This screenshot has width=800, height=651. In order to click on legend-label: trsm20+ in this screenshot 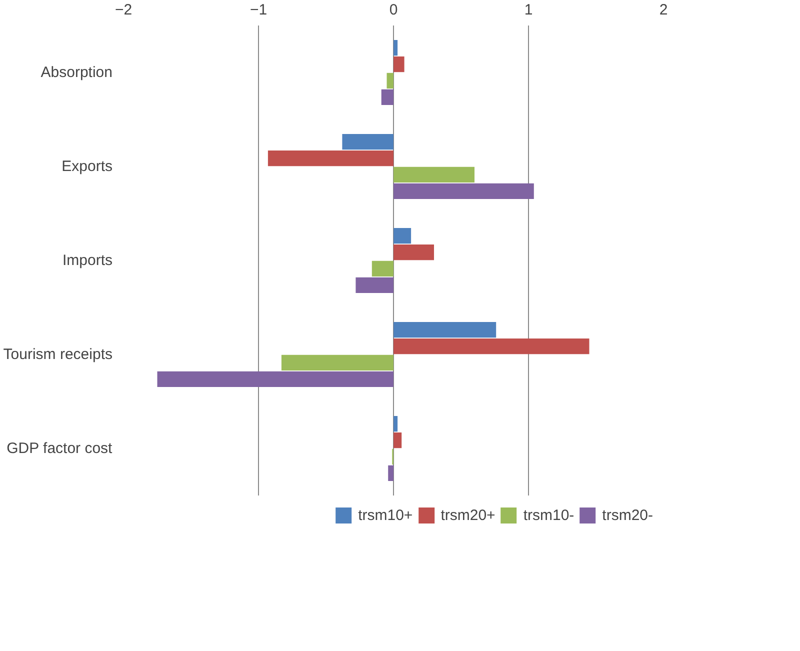, I will do `click(468, 515)`.